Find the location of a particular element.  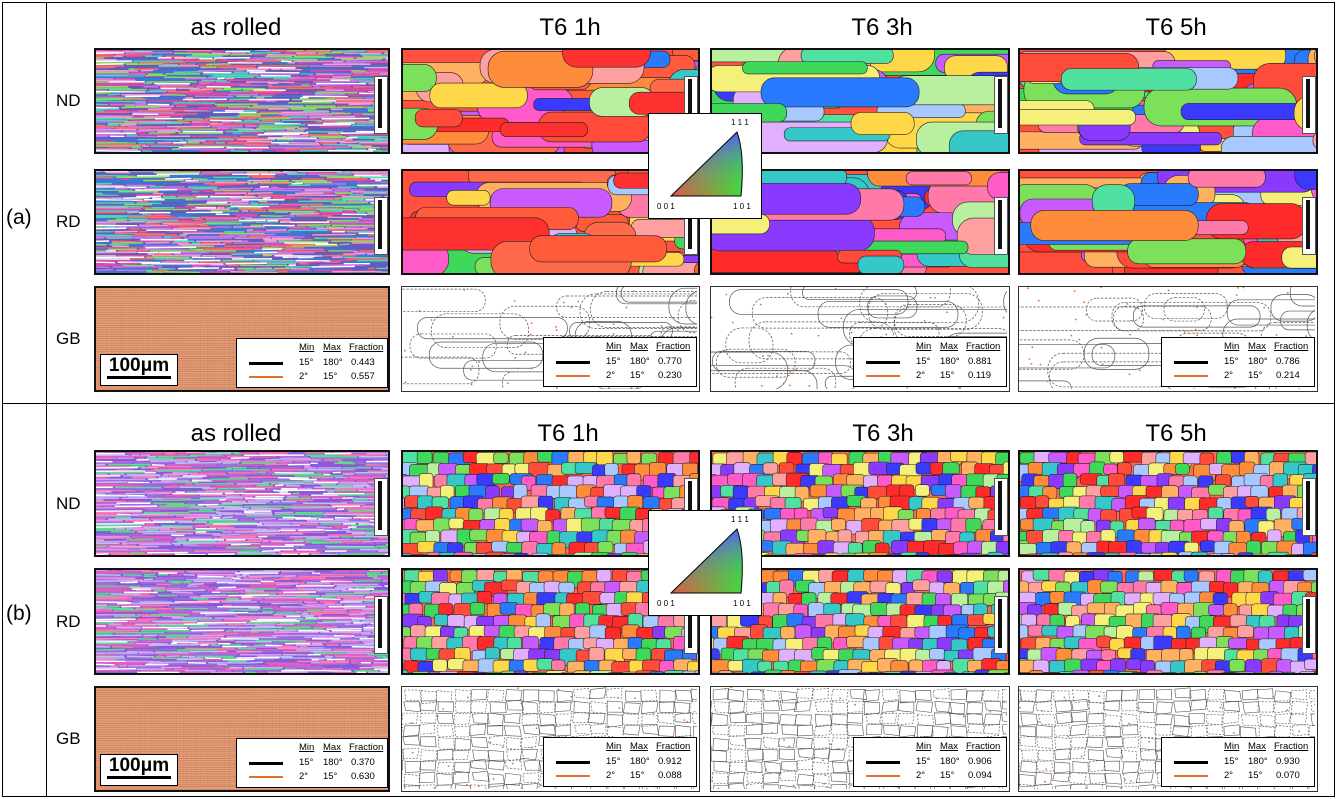

boundary-legend: Min Max Fraction 15° 180° 0.443 2° 15° 0.557 is located at coordinates (312, 363).